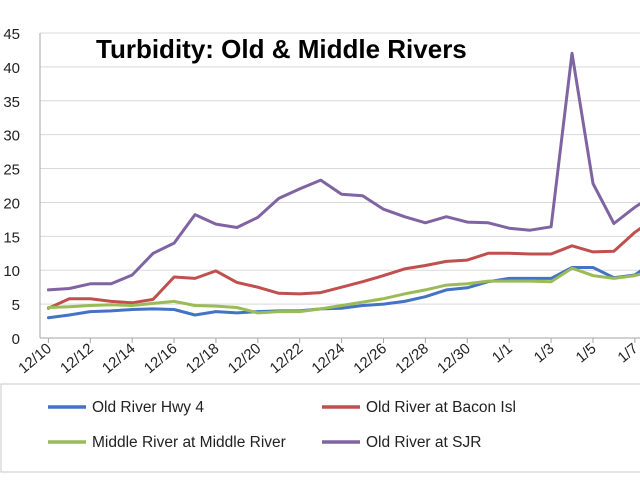 This screenshot has height=485, width=640. Describe the element at coordinates (11, 102) in the screenshot. I see `y-tick-label-35: 35` at that location.